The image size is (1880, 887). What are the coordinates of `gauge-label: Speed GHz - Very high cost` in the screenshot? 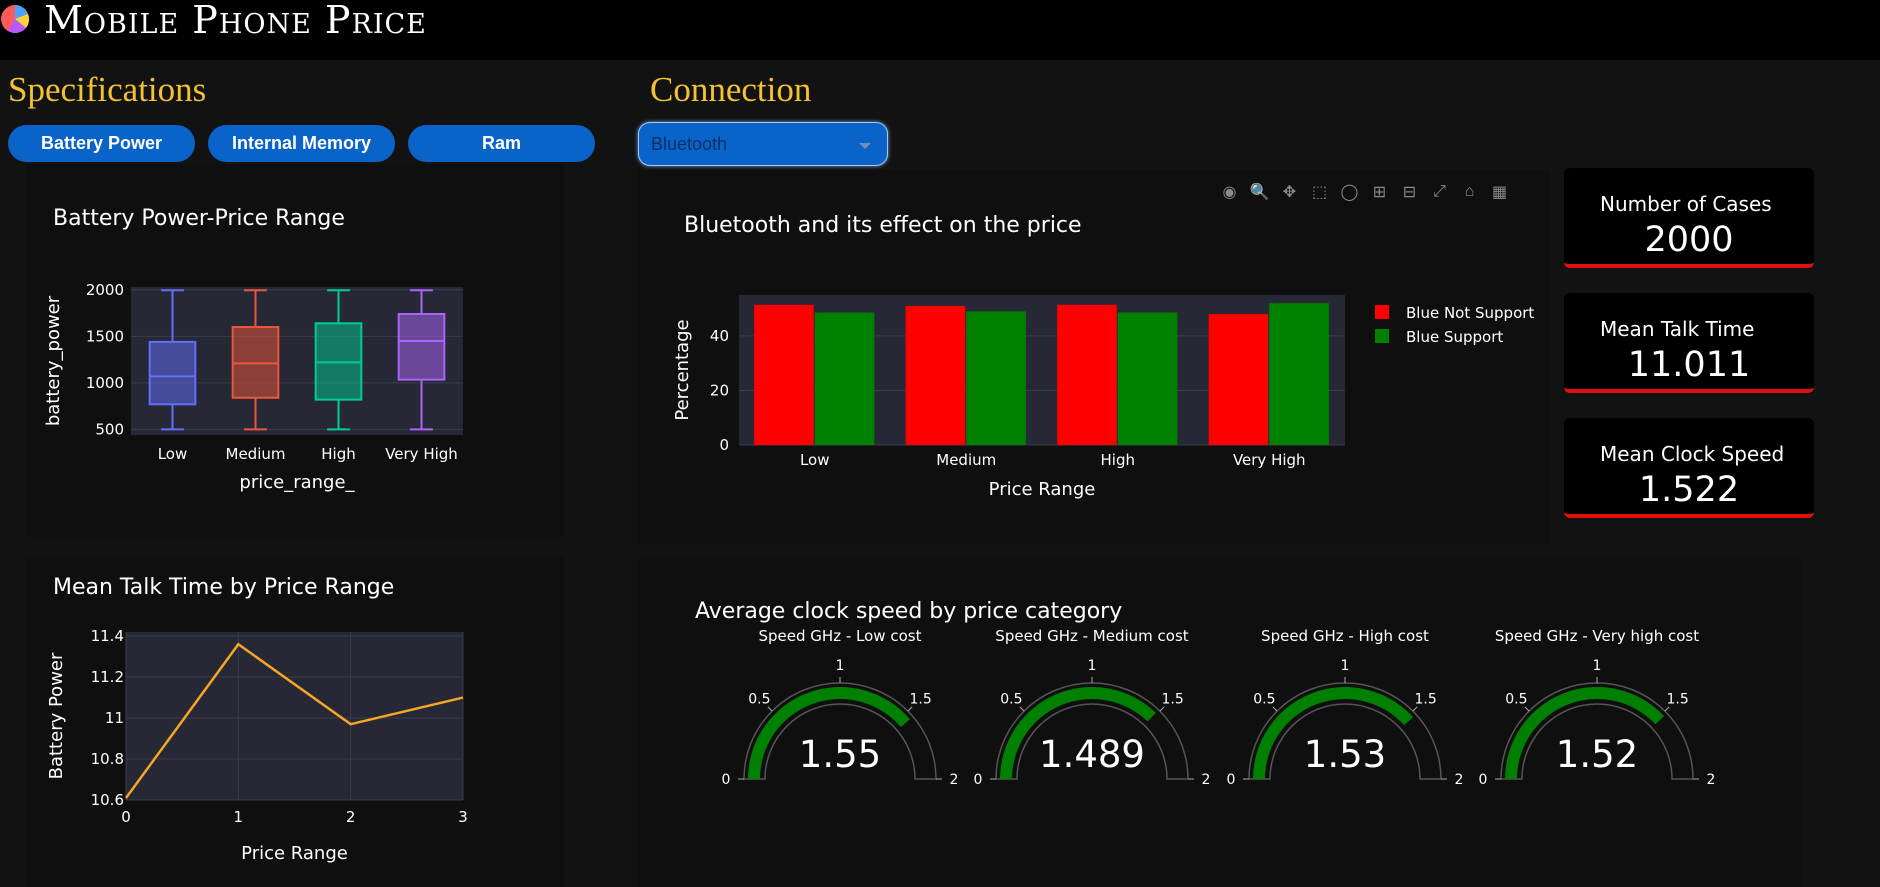 It's located at (1597, 636).